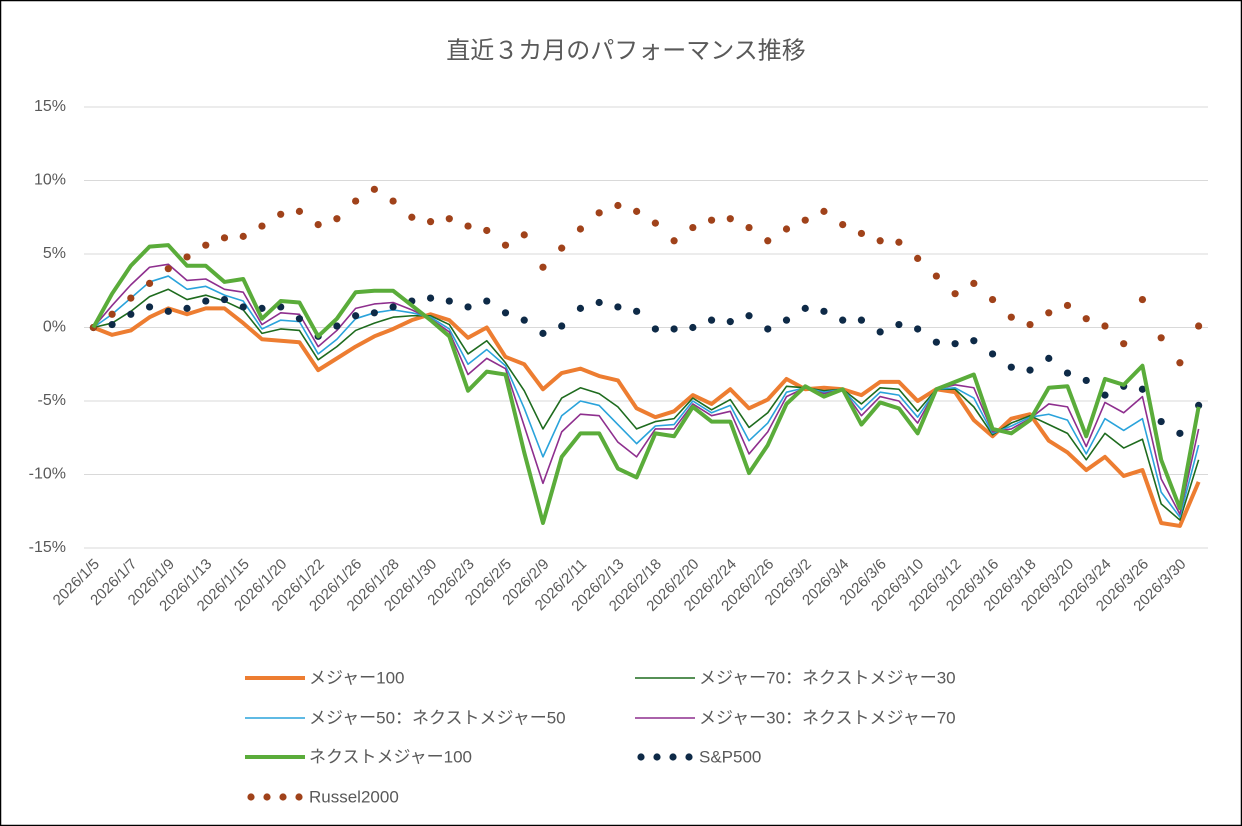 This screenshot has width=1242, height=826. Describe the element at coordinates (626, 50) in the screenshot. I see `chart-title: 直近３カ月のパフォーマンス推移` at that location.